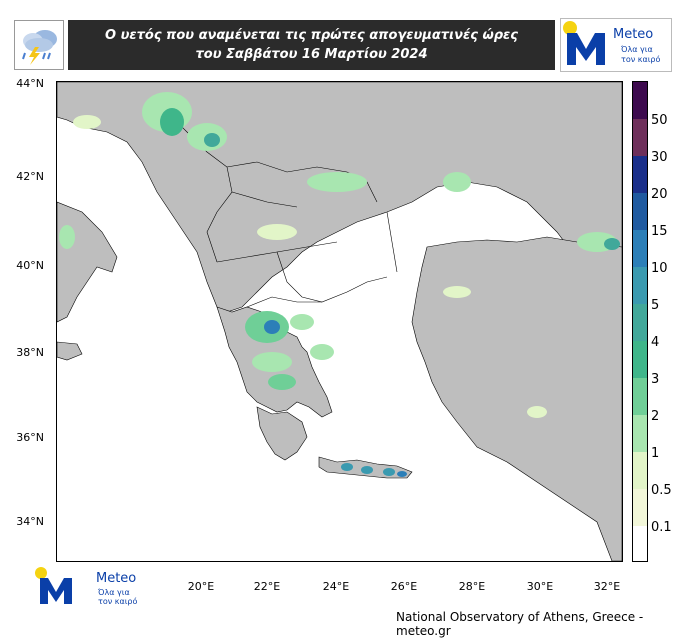 The image size is (696, 638). I want to click on colorbar-label-50: 50, so click(659, 120).